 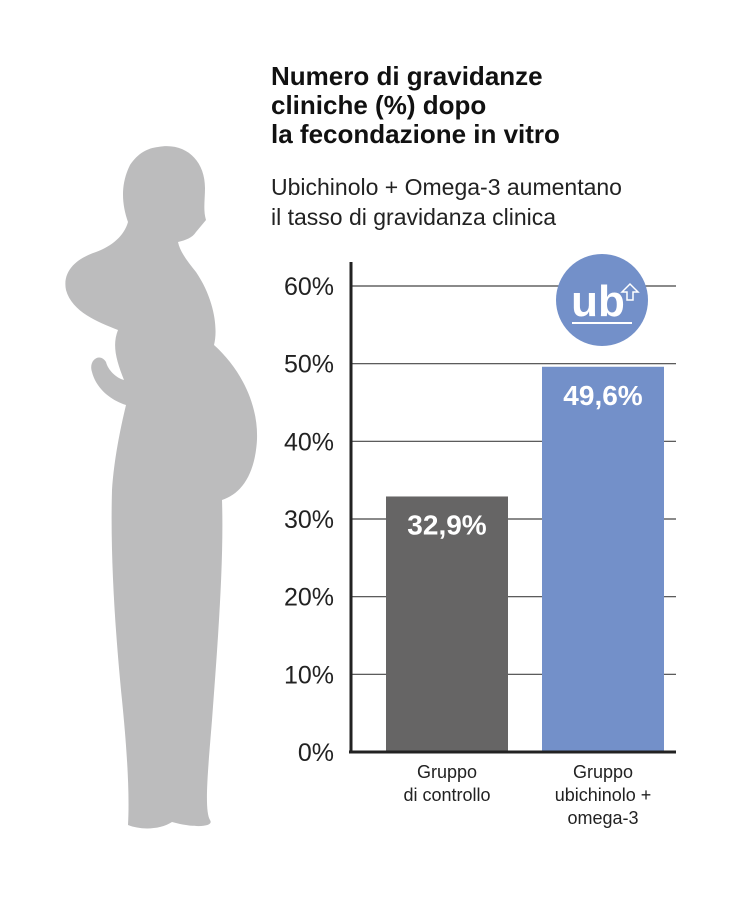 I want to click on bar-value-label: 49,6%, so click(x=602, y=395).